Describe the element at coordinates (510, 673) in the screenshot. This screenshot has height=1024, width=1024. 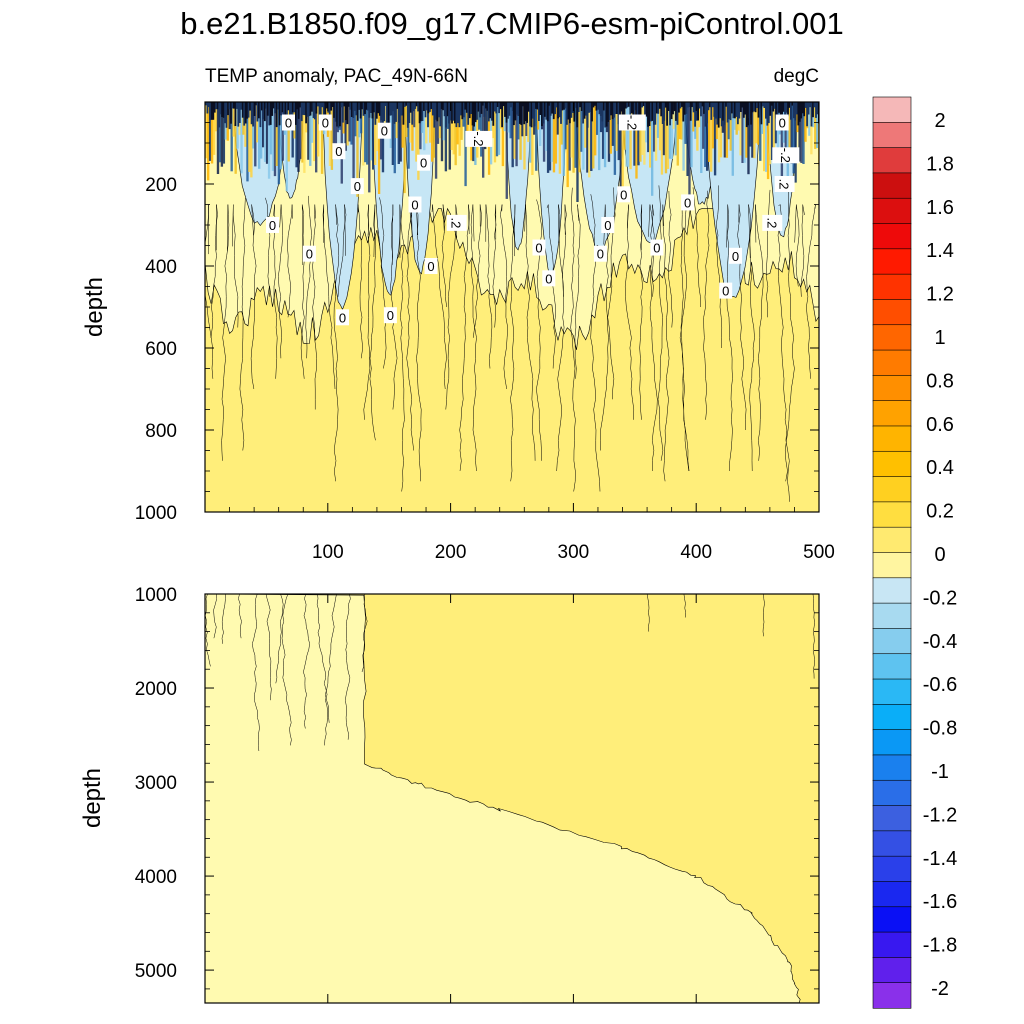
I see `lower-contour-lines` at that location.